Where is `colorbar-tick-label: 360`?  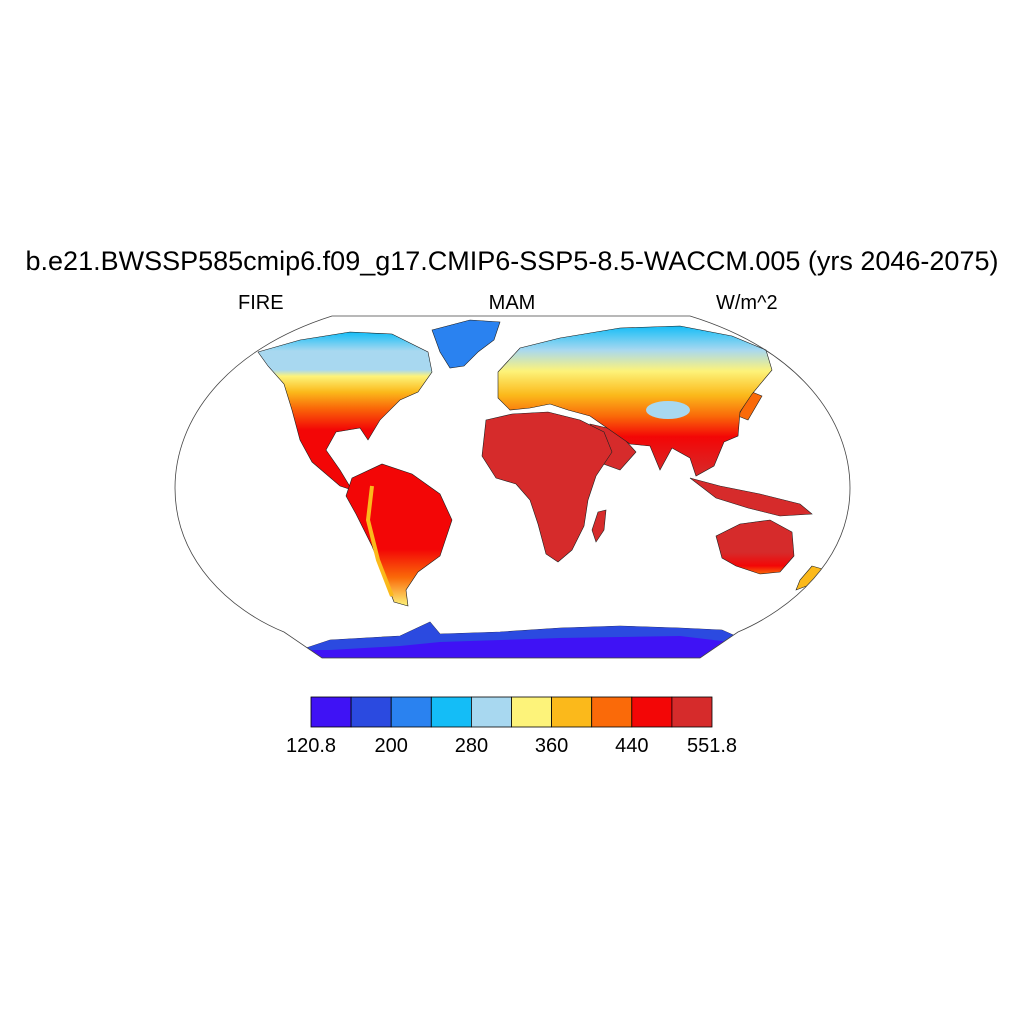
colorbar-tick-label: 360 is located at coordinates (551, 746).